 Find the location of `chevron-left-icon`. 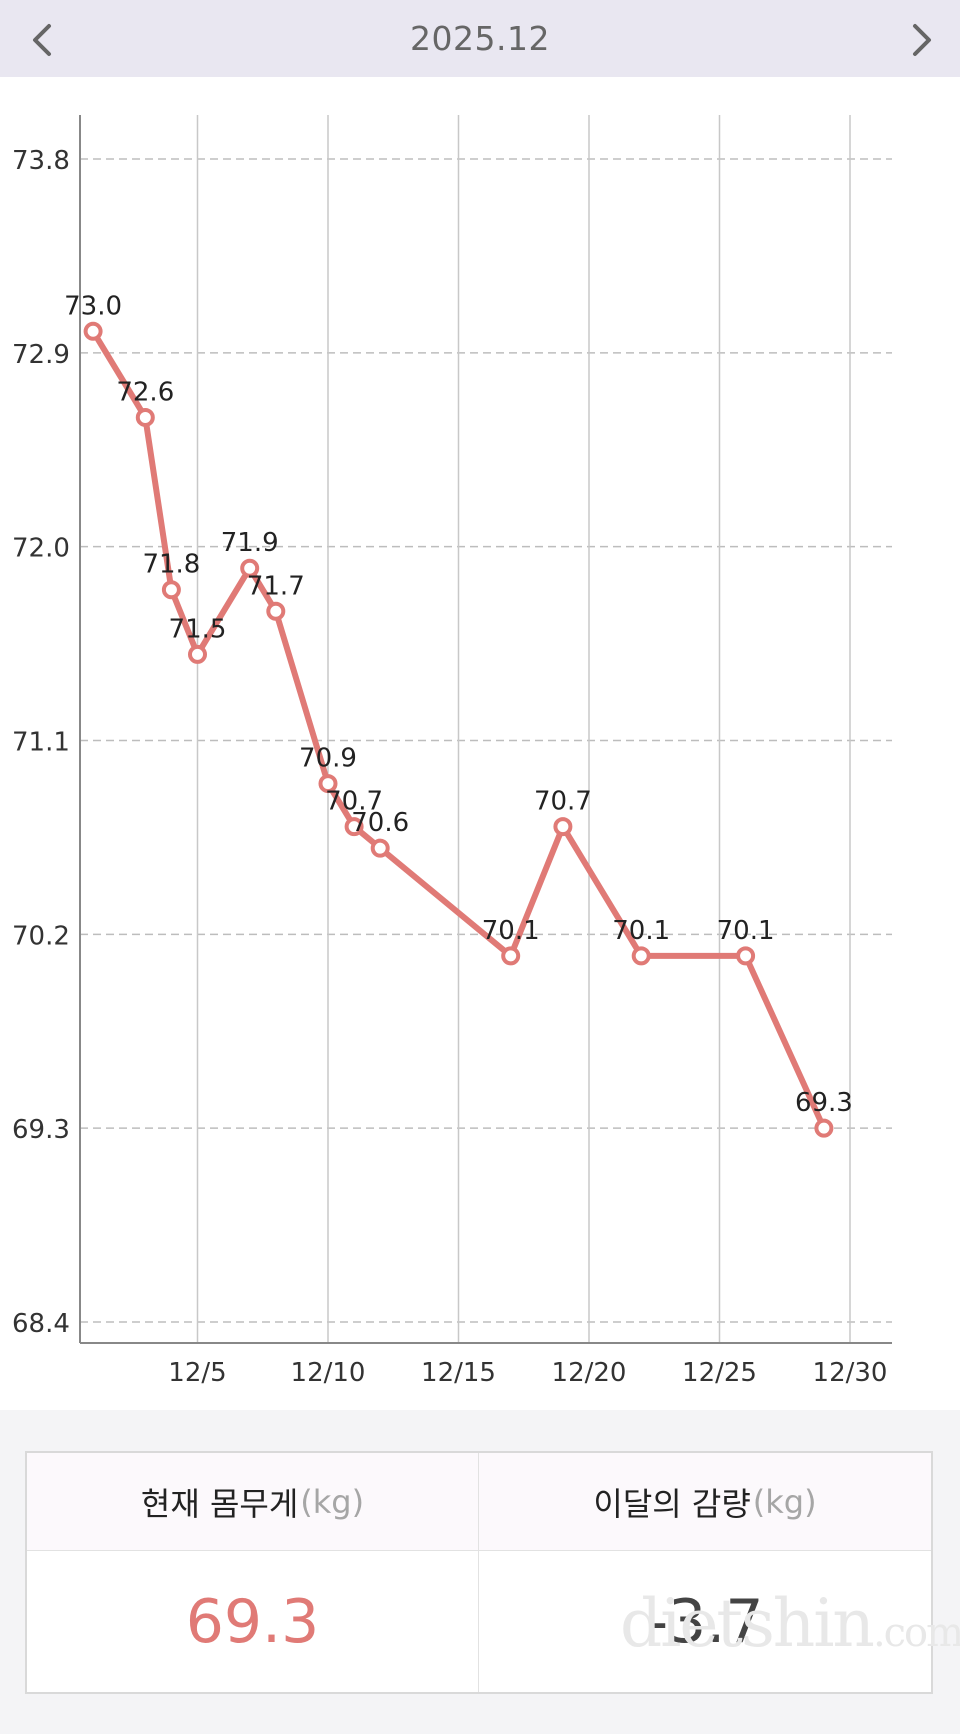

chevron-left-icon is located at coordinates (42, 40).